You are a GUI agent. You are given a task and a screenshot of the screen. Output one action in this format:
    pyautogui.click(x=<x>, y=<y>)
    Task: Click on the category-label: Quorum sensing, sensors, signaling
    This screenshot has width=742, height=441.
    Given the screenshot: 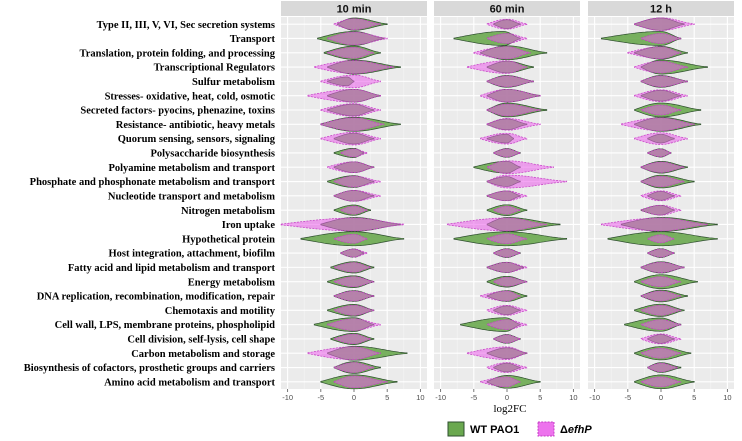 What is the action you would take?
    pyautogui.click(x=197, y=139)
    